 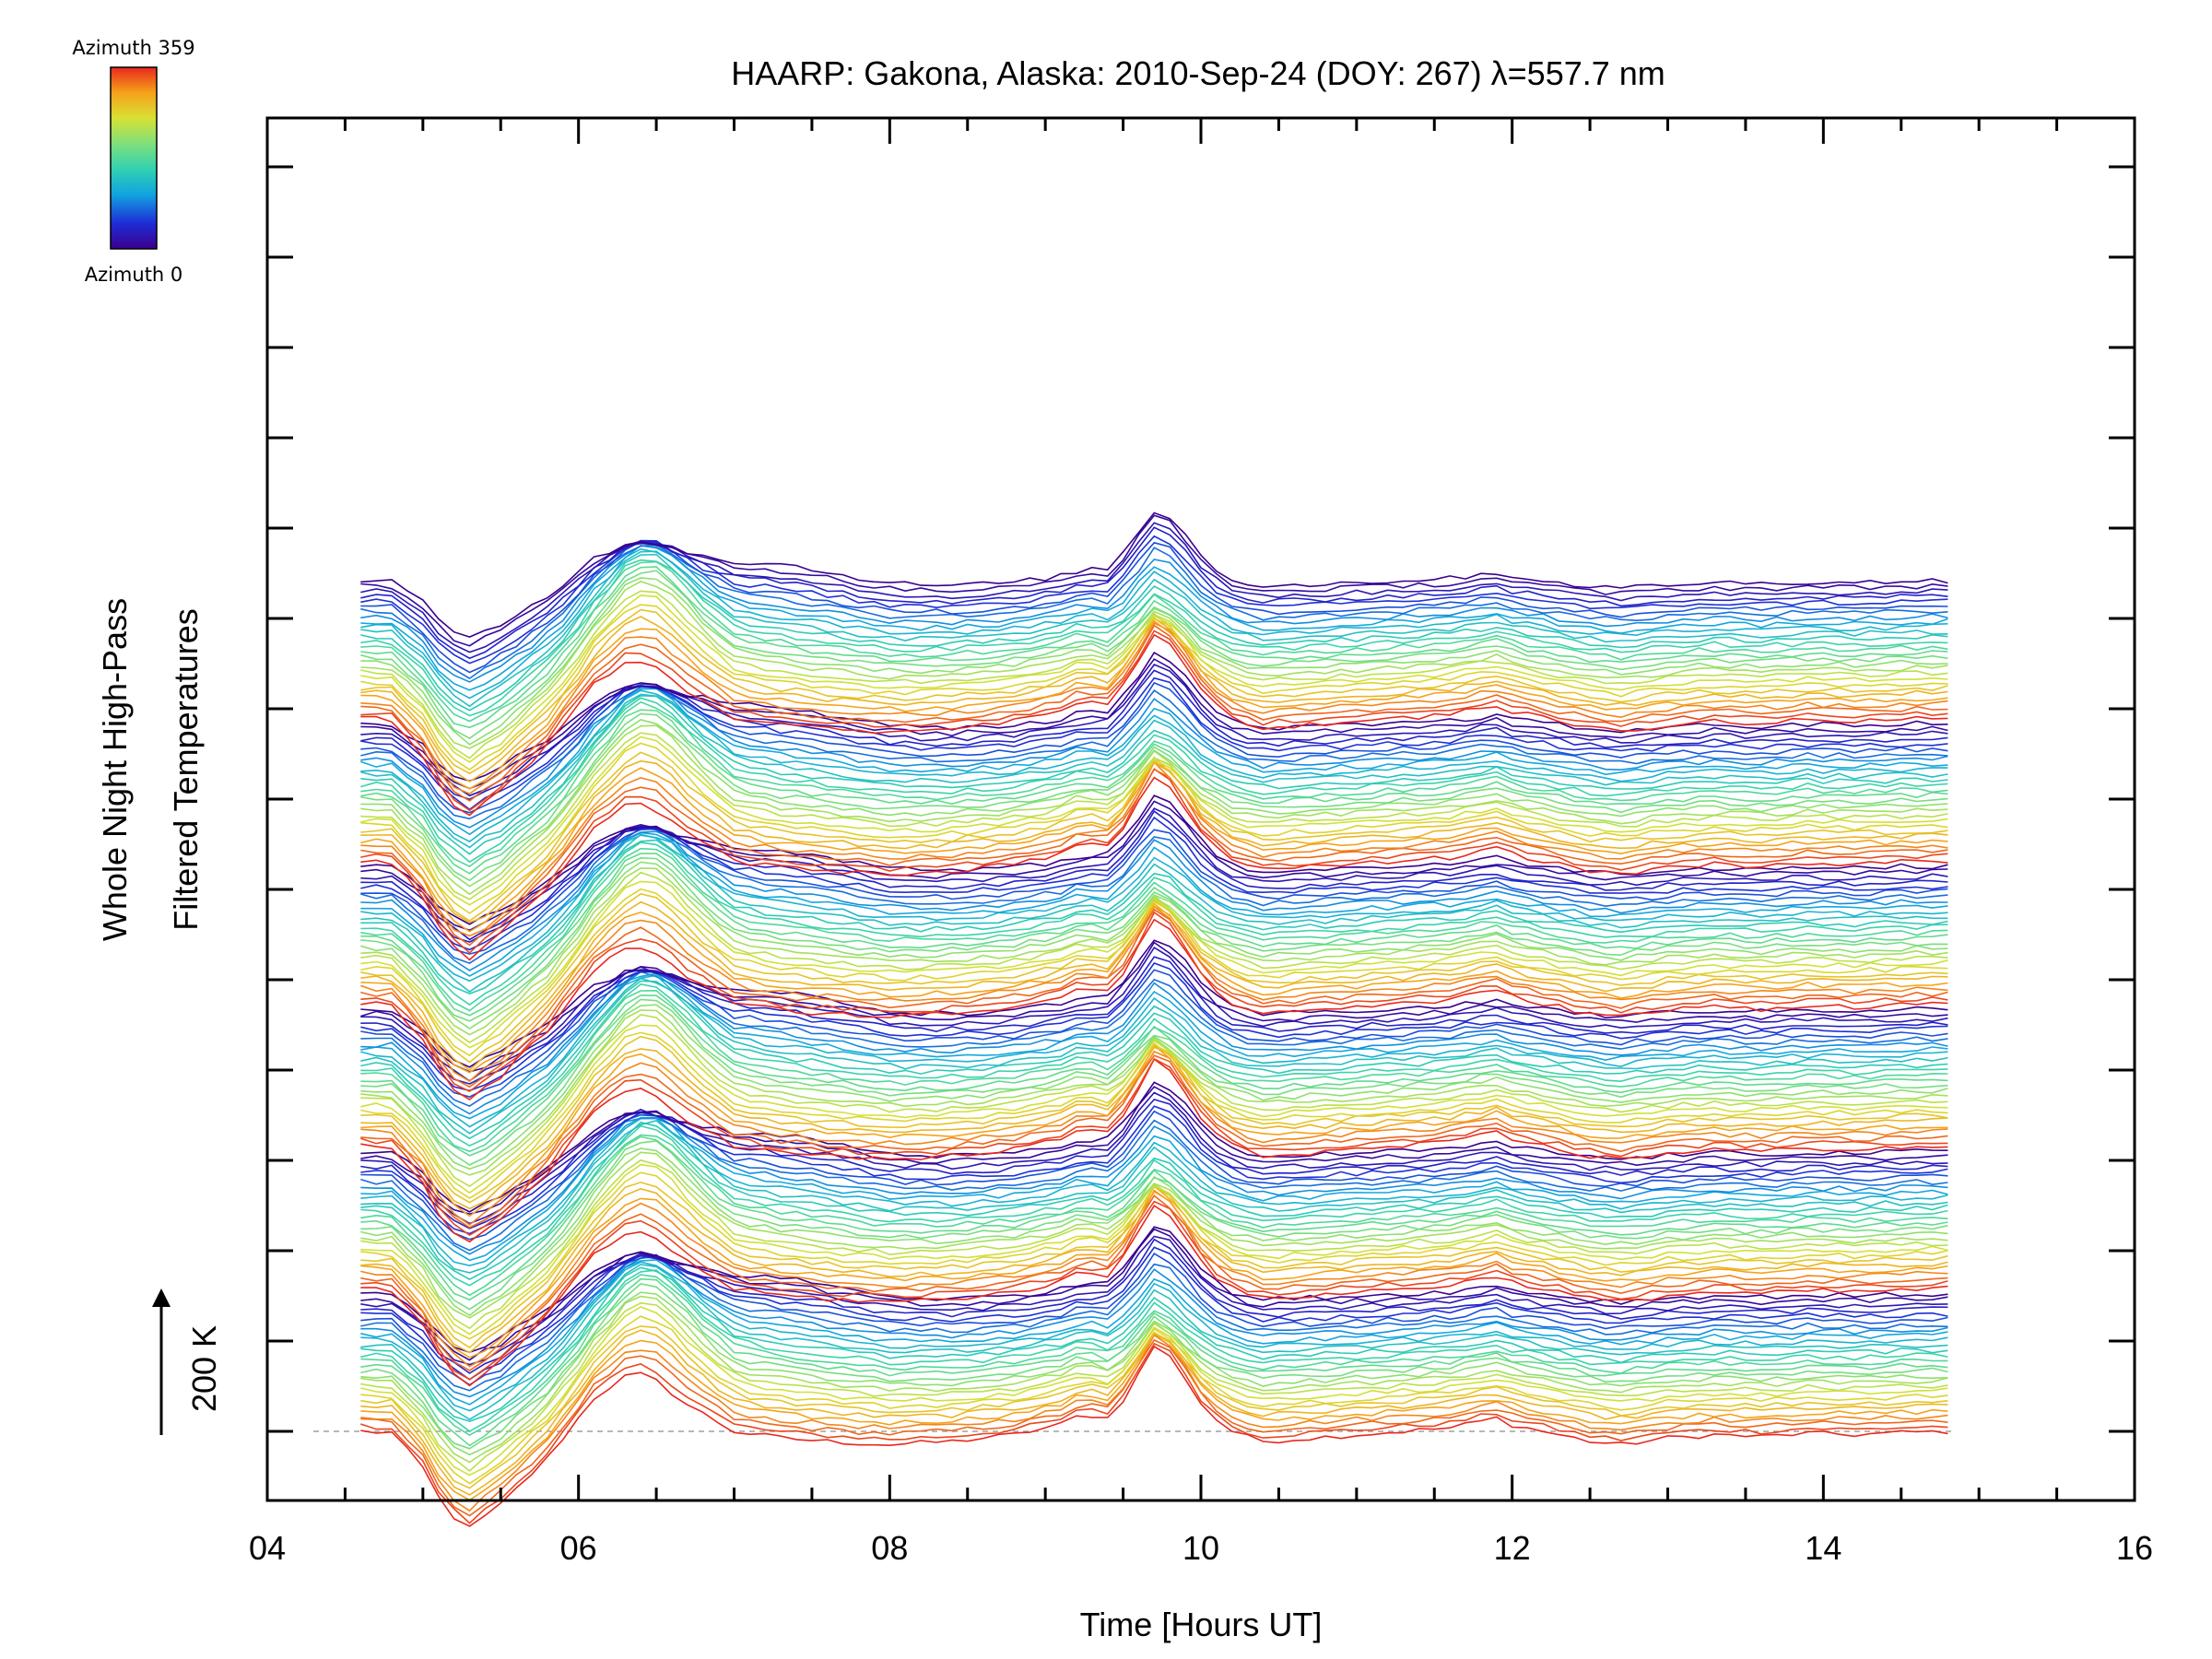 I want to click on x-tick-label: 16, so click(x=2134, y=1548).